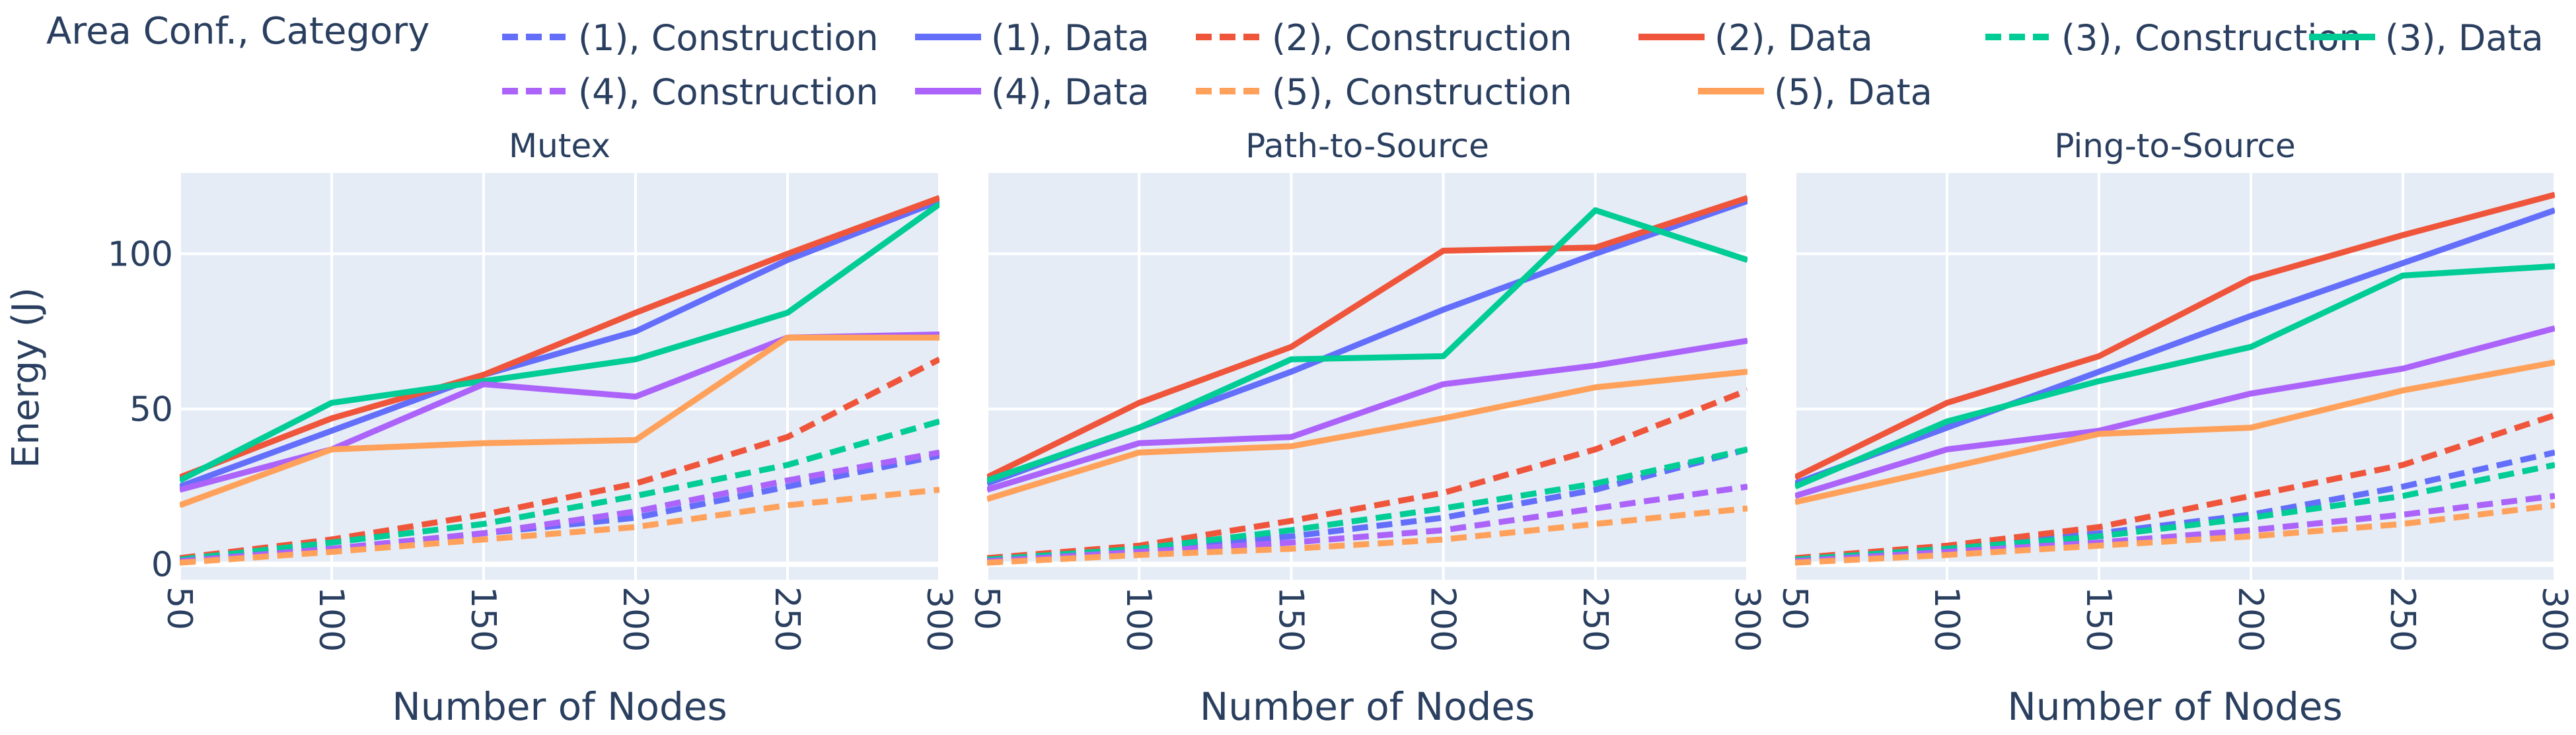 The image size is (2576, 735). I want to click on legend-label: (4), Data, so click(1070, 92).